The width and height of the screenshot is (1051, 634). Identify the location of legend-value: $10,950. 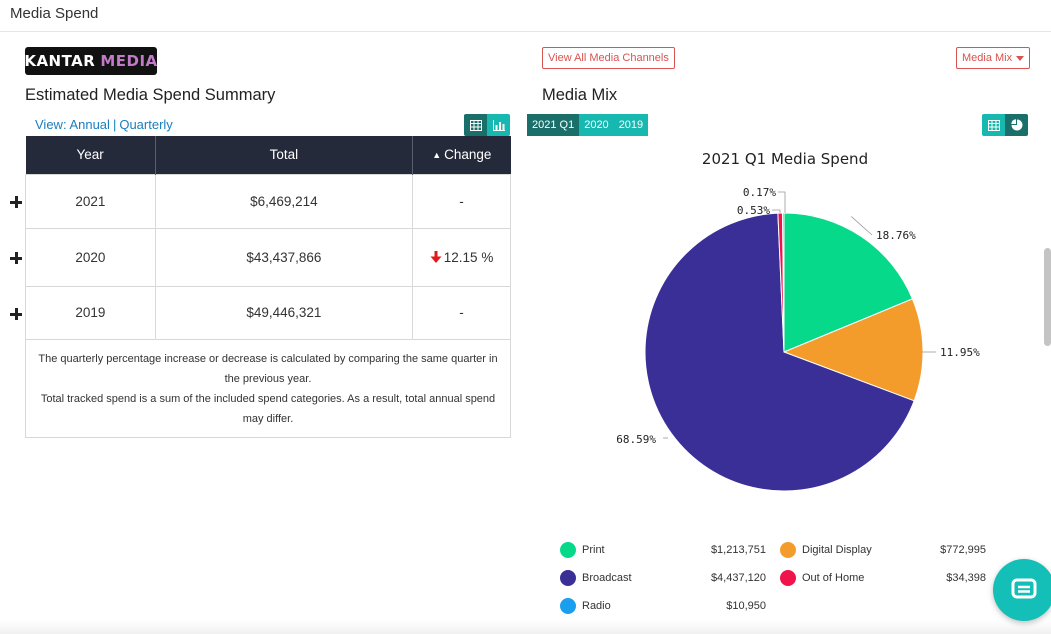
(746, 606).